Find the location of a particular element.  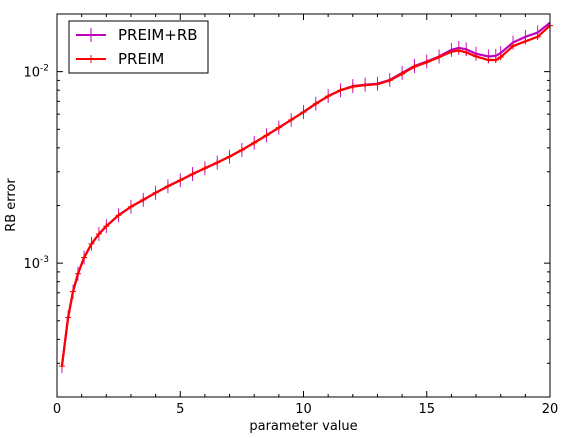

legend: PREIM+RB PREIM is located at coordinates (138, 47).